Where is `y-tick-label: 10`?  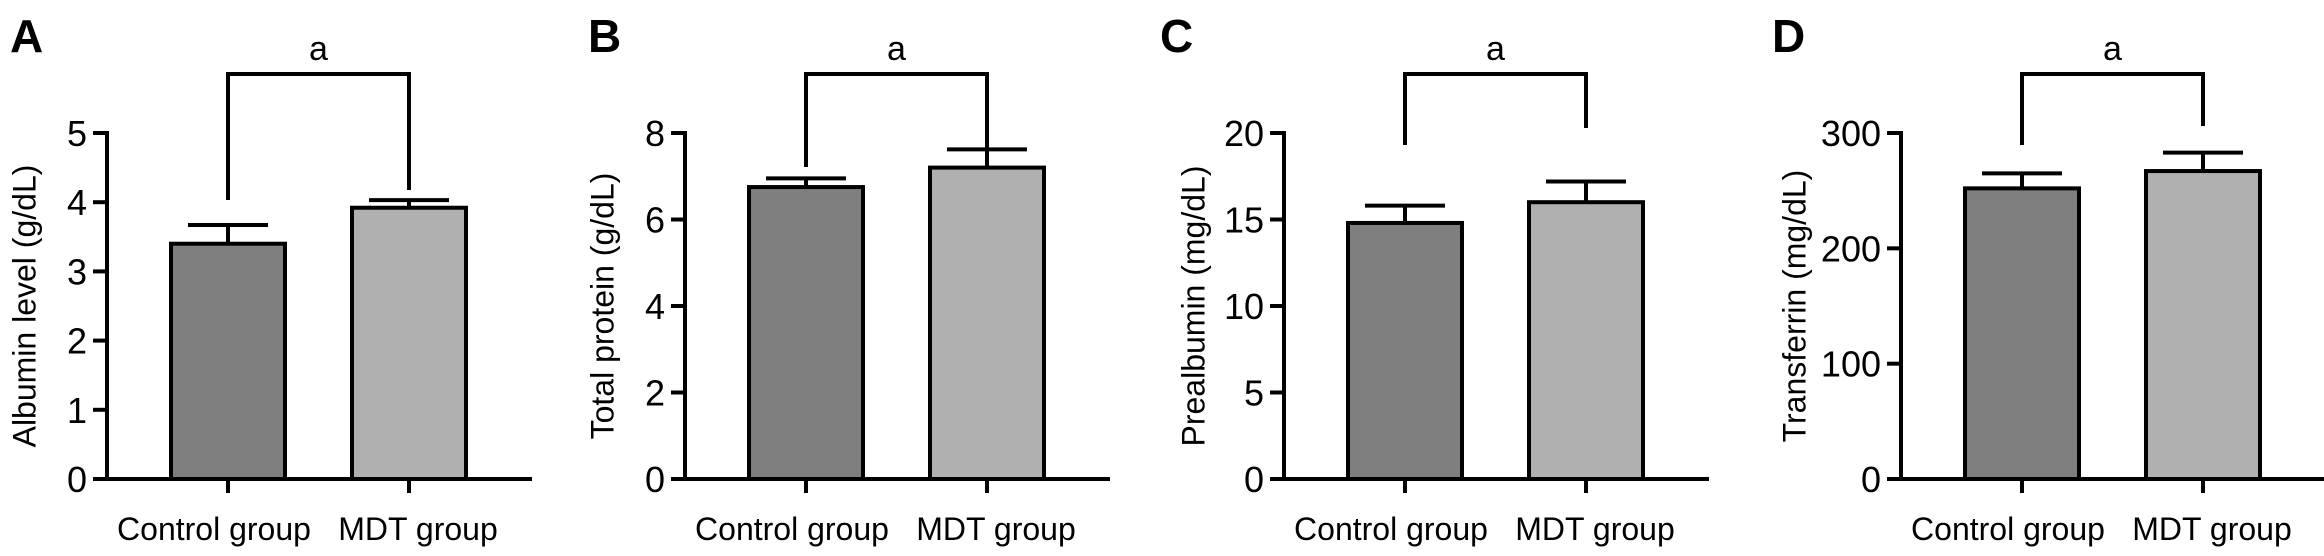 y-tick-label: 10 is located at coordinates (1244, 306).